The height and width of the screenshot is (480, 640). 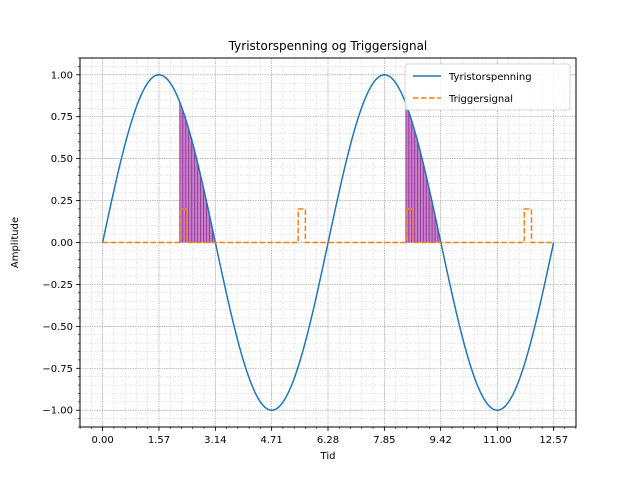 I want to click on y-tick-label: 0.75, so click(x=62, y=117).